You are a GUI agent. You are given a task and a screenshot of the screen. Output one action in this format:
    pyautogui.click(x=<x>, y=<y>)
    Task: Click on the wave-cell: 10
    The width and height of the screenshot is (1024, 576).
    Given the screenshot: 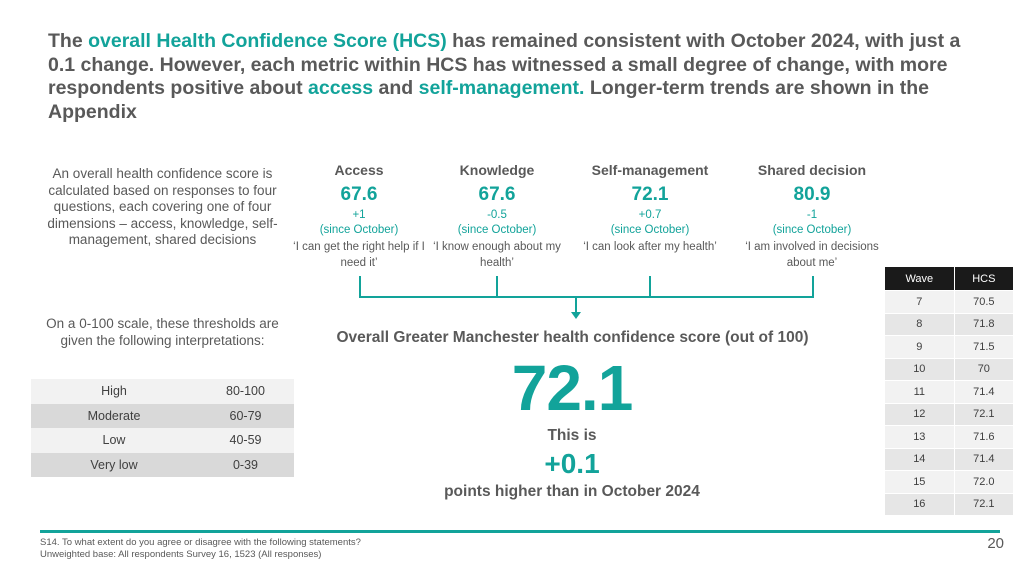 What is the action you would take?
    pyautogui.click(x=920, y=369)
    